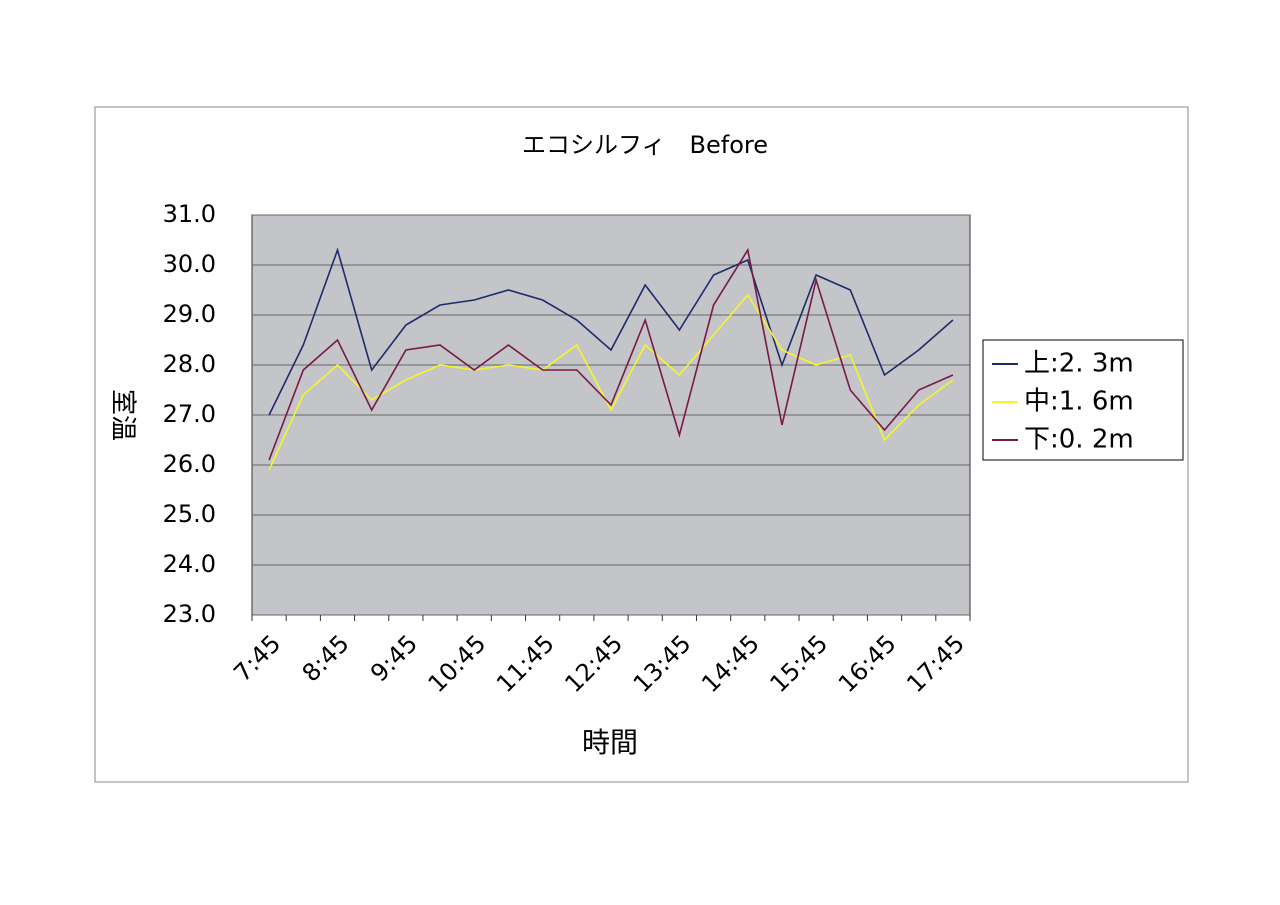 Image resolution: width=1280 pixels, height=905 pixels. What do you see at coordinates (645, 145) in the screenshot?
I see `chart-title: エコシルフィ Before` at bounding box center [645, 145].